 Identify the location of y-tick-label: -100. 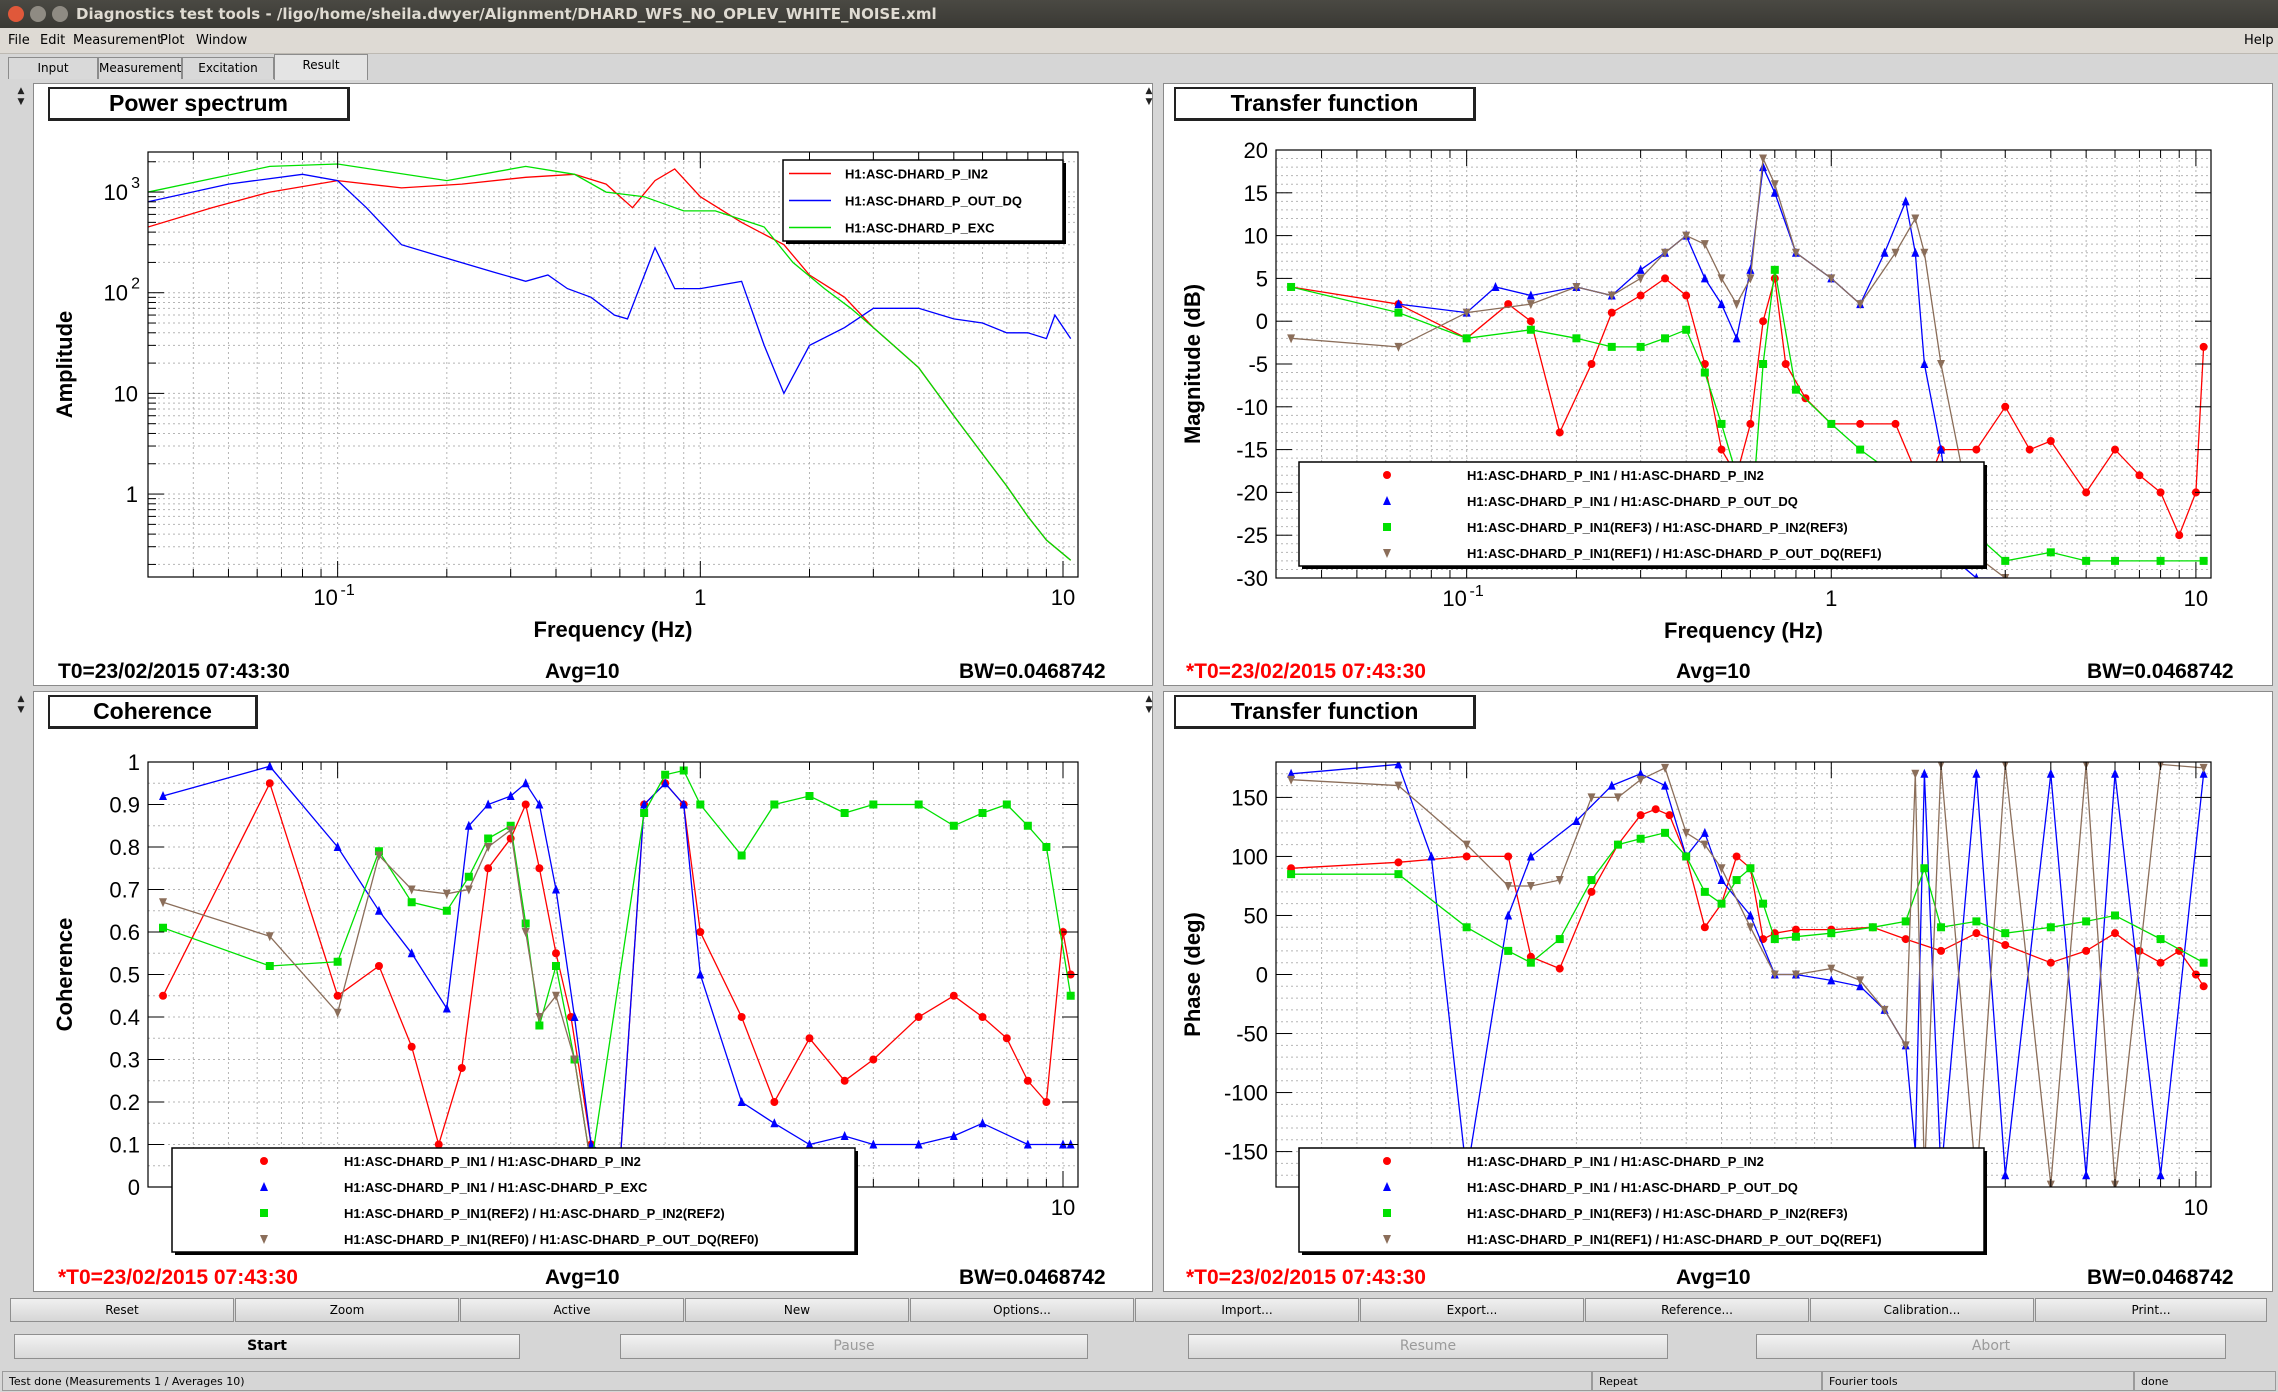
(1246, 1093).